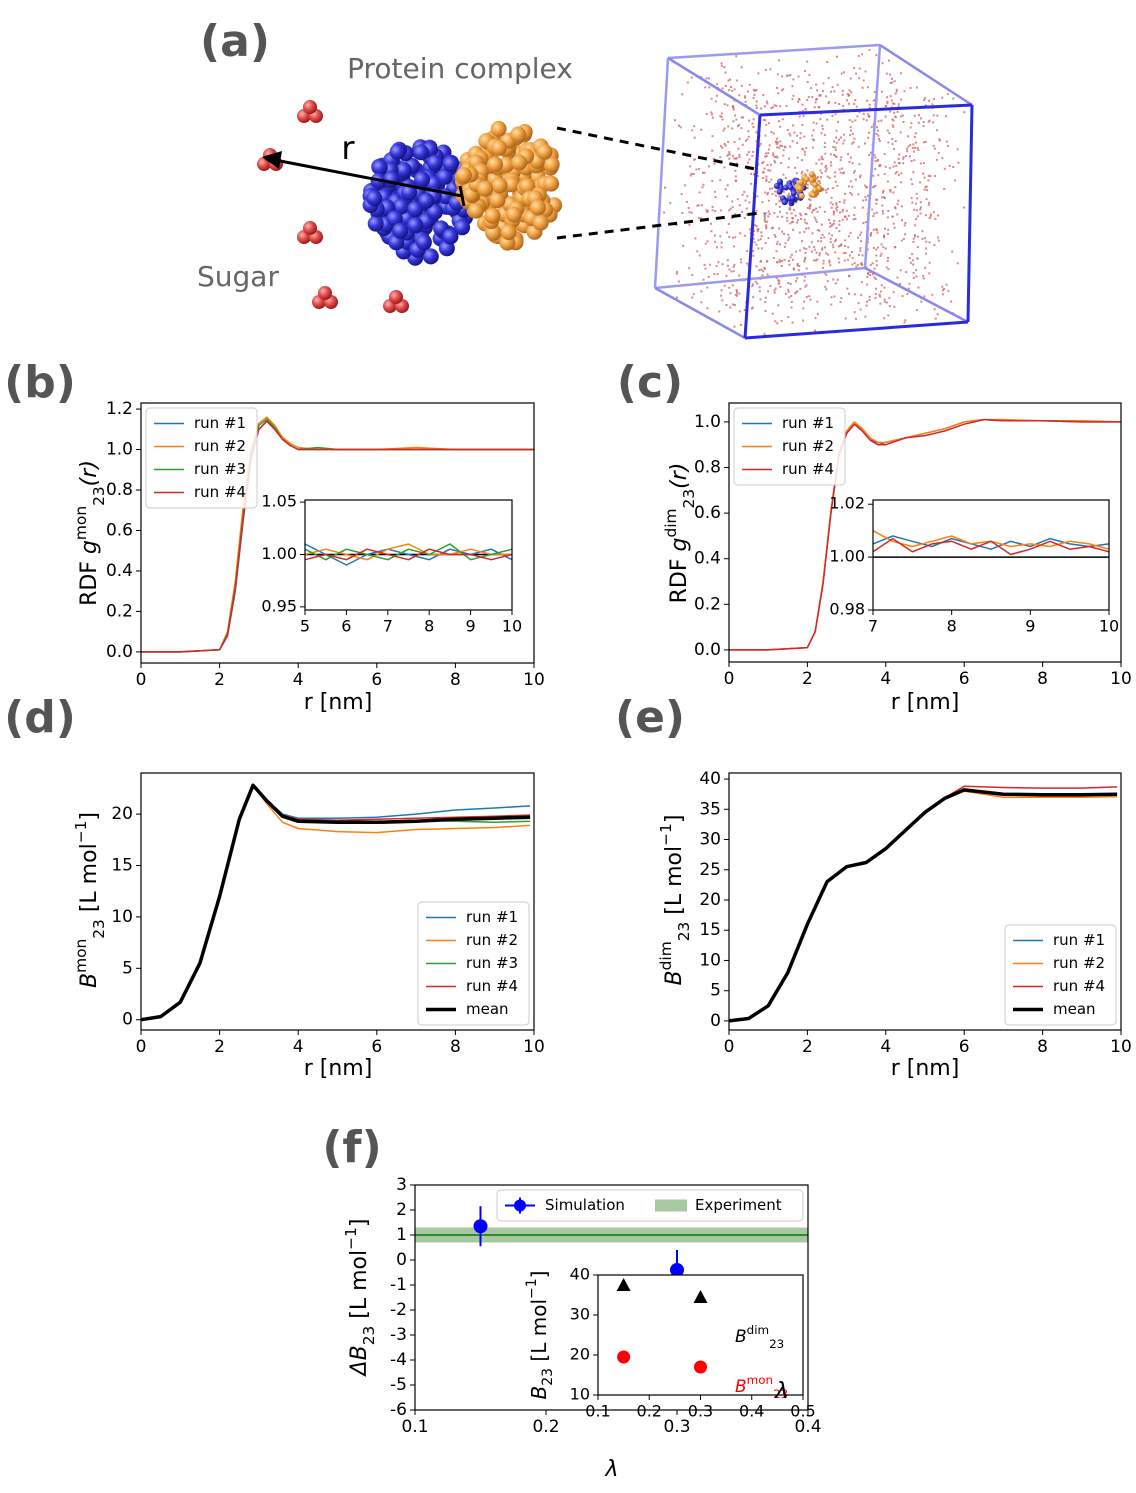 Image resolution: width=1136 pixels, height=1493 pixels. Describe the element at coordinates (220, 469) in the screenshot. I see `legend-label: run #3` at that location.